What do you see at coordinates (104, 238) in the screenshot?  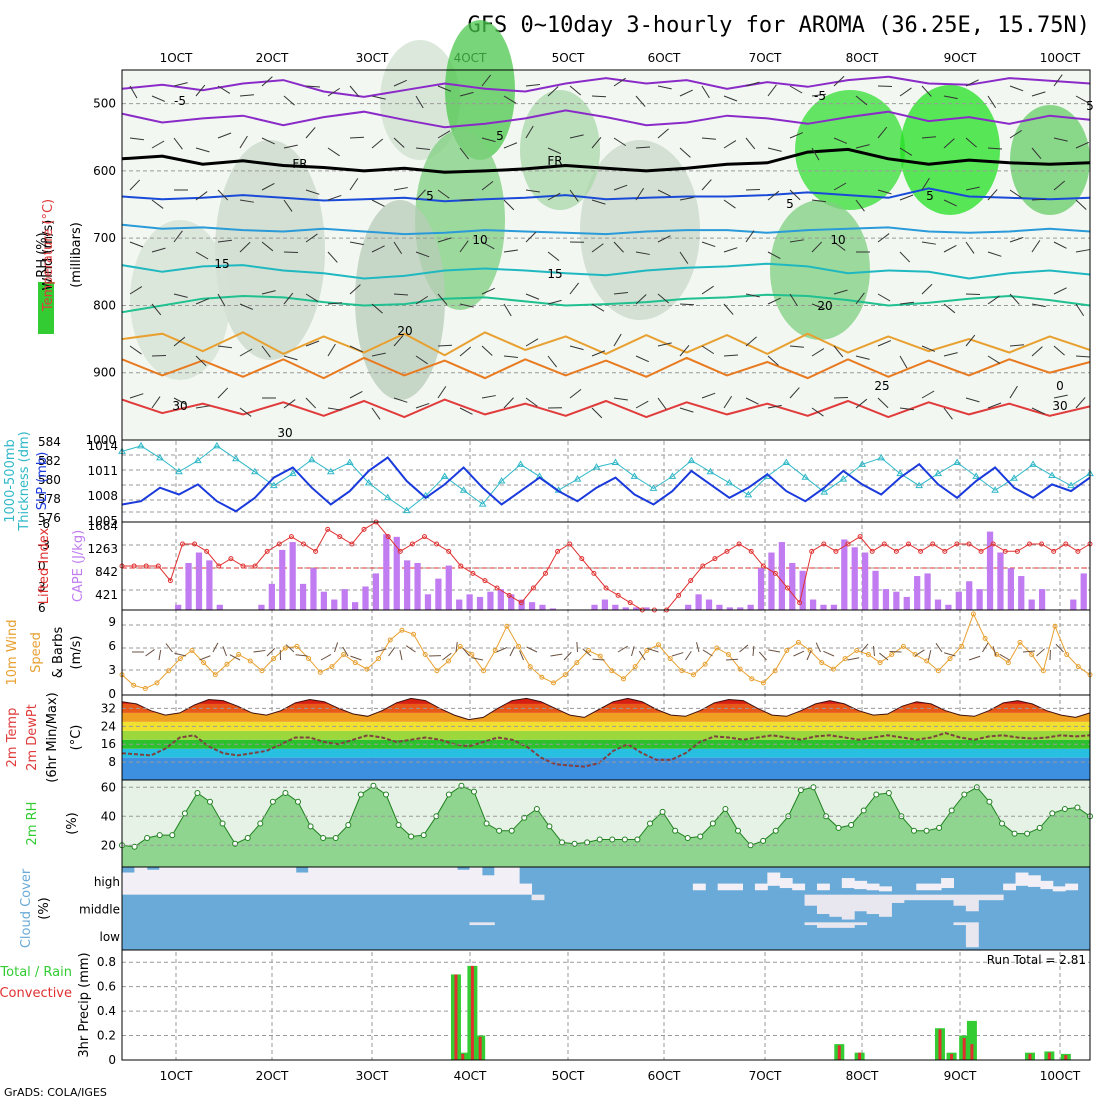 I see `upper-ytick: 700` at bounding box center [104, 238].